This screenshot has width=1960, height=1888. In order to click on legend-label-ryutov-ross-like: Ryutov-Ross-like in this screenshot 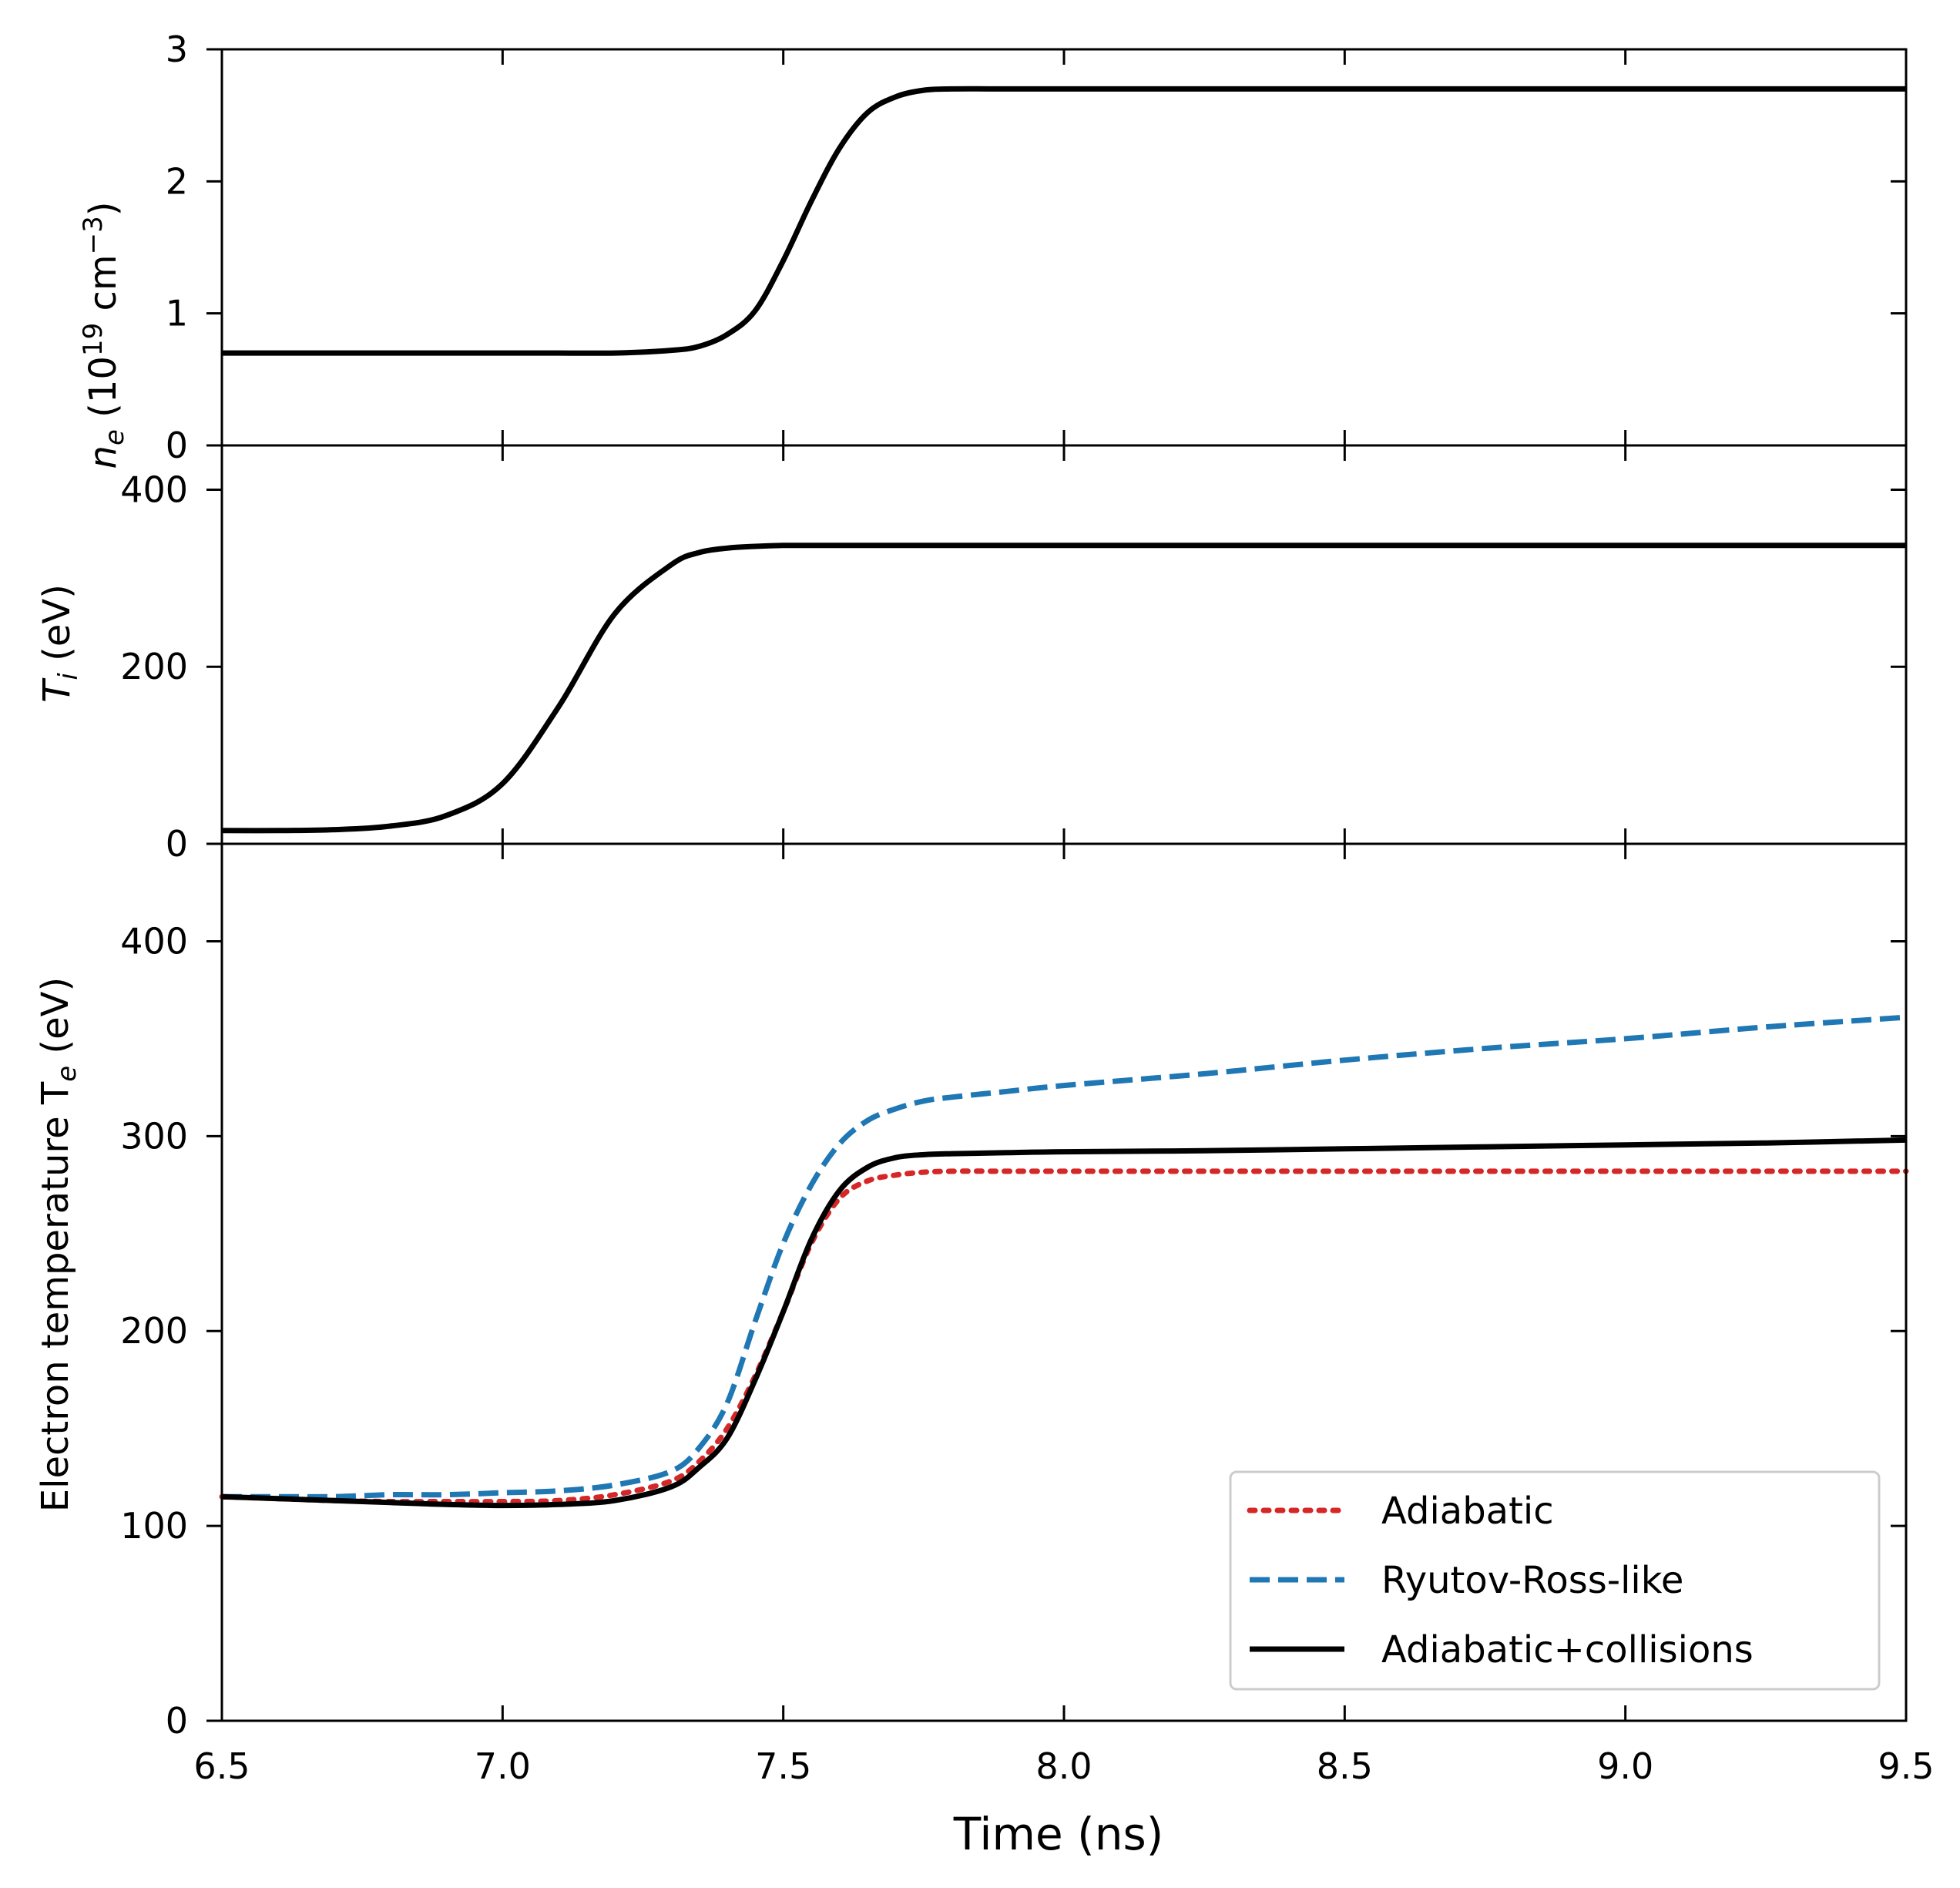, I will do `click(1532, 1580)`.